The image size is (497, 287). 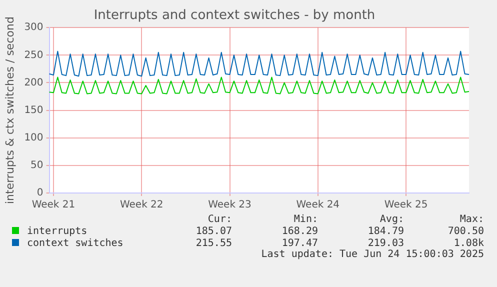 I want to click on text: Last update: Tue Jun 24 15:00:03 2025, so click(x=372, y=254).